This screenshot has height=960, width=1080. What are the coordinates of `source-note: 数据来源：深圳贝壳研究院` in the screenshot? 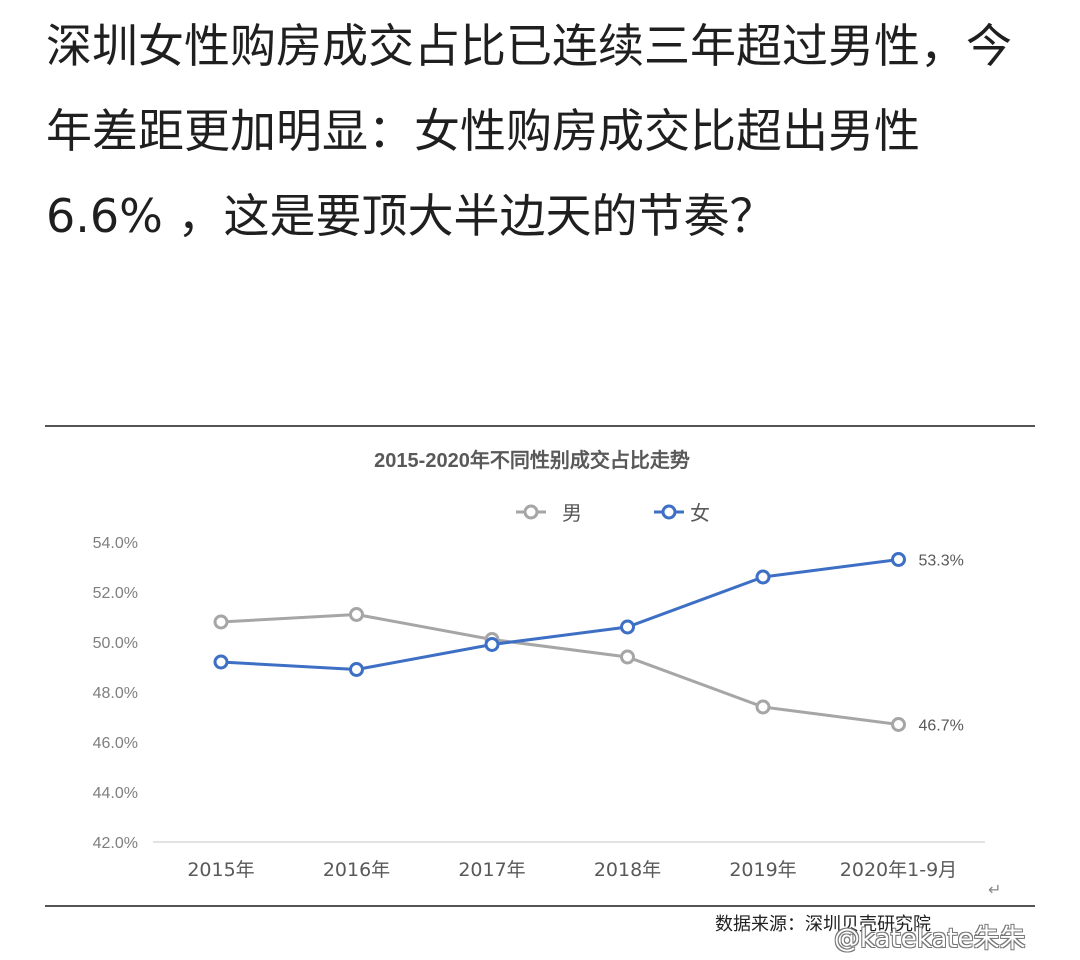 It's located at (823, 924).